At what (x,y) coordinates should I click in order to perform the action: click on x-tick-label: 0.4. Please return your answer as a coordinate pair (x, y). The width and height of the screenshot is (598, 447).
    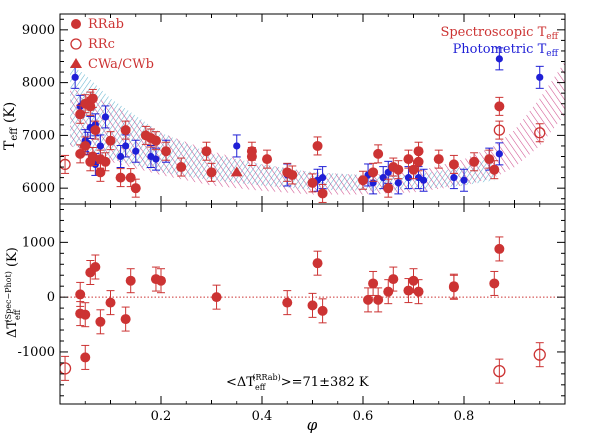
    Looking at the image, I should click on (262, 416).